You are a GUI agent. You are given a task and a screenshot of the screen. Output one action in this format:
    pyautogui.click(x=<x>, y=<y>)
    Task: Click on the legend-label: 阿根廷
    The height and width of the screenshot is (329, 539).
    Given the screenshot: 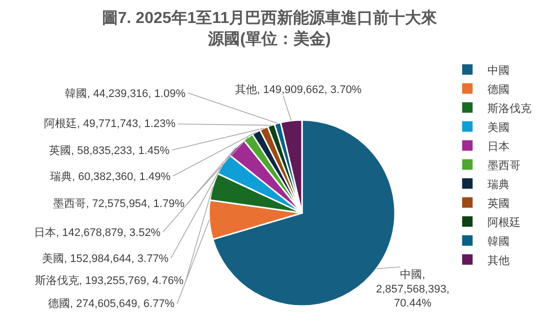 What is the action you would take?
    pyautogui.click(x=503, y=222)
    